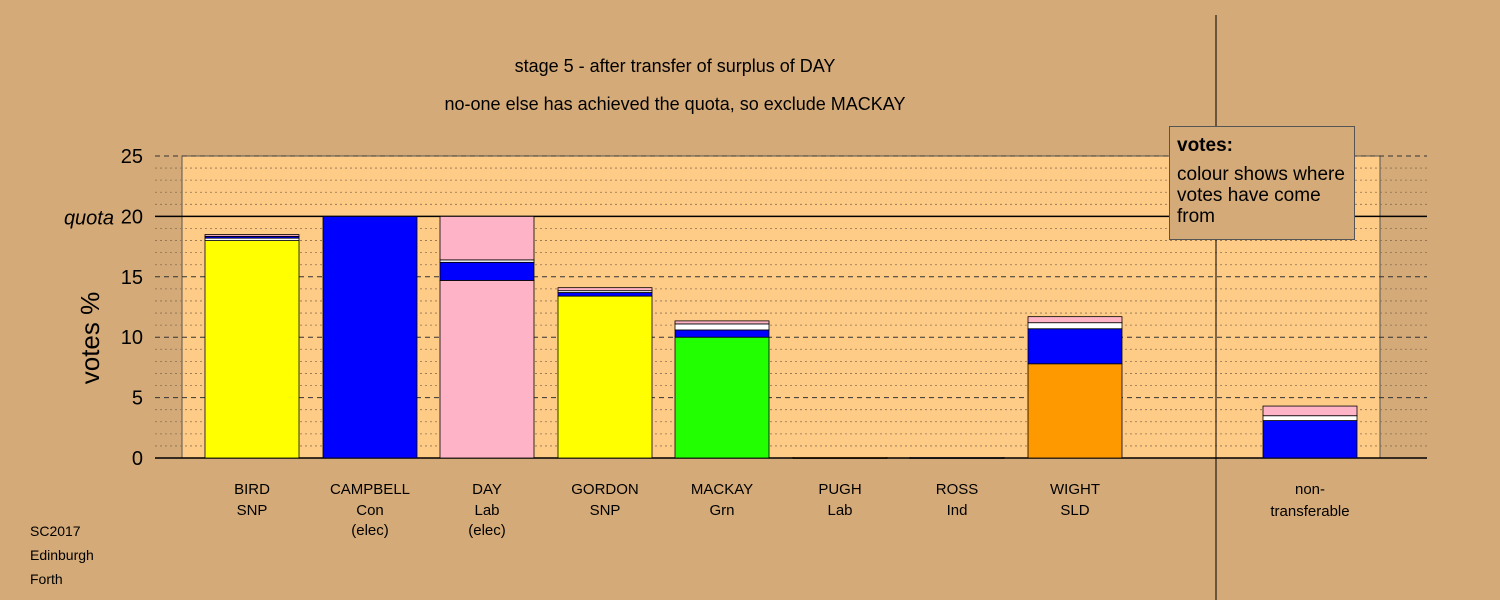 This screenshot has width=1500, height=600. I want to click on x-label-party: Grn, so click(721, 510).